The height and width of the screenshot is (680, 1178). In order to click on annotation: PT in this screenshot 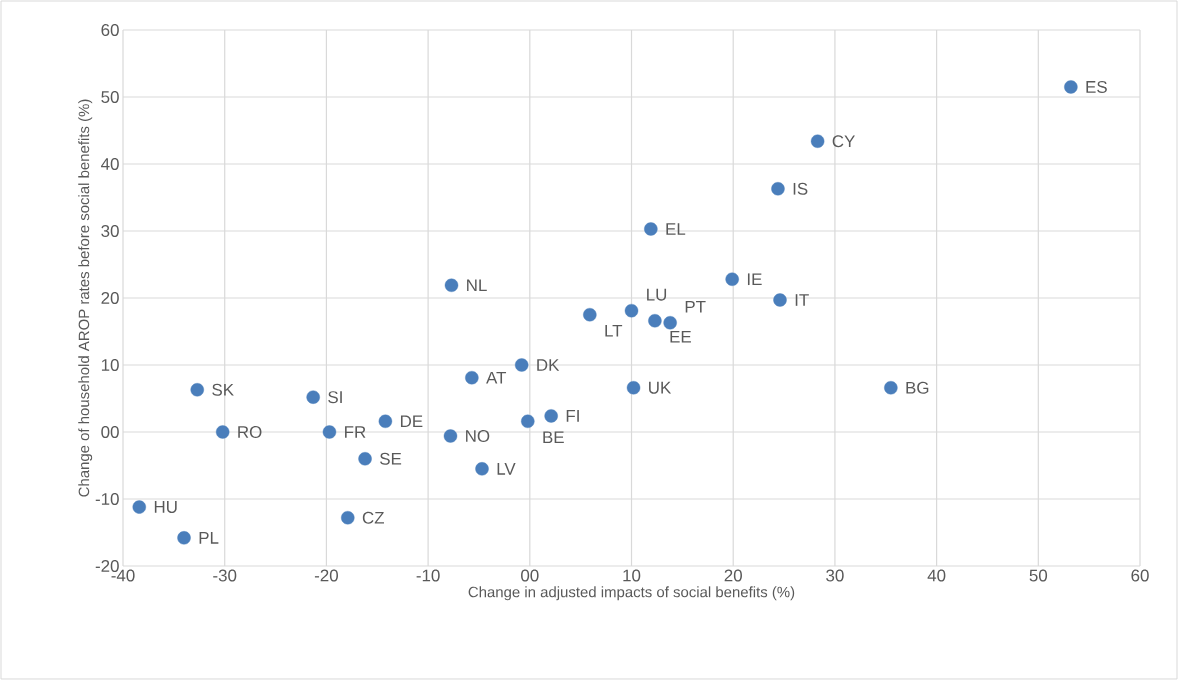, I will do `click(695, 306)`.